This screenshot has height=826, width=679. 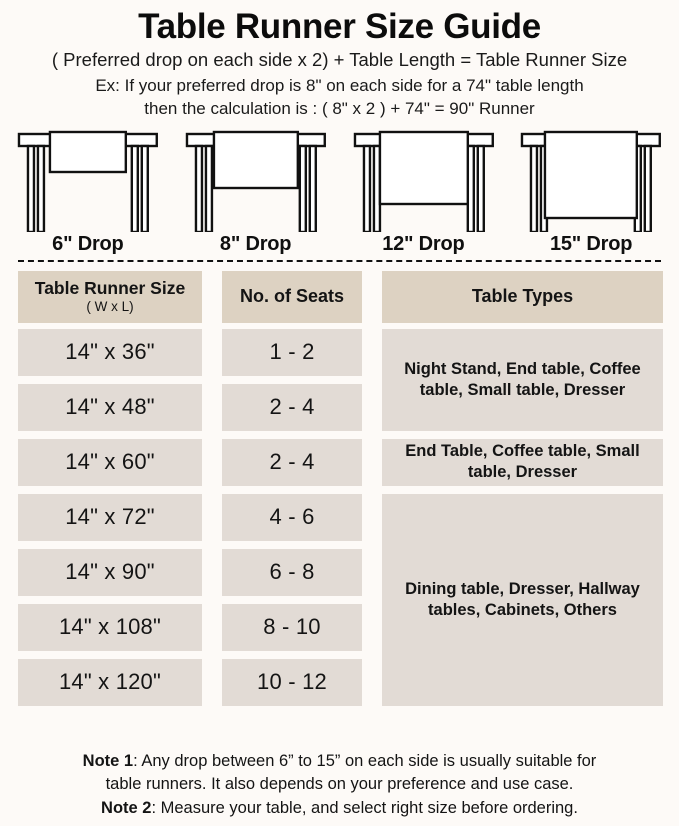 I want to click on size-cell: 14" x 120", so click(x=110, y=682).